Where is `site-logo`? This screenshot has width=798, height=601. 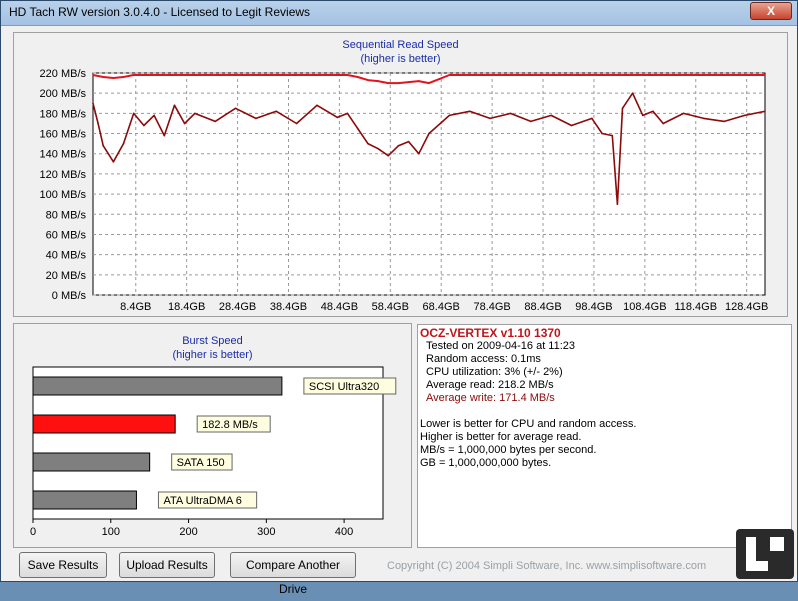 site-logo is located at coordinates (765, 554).